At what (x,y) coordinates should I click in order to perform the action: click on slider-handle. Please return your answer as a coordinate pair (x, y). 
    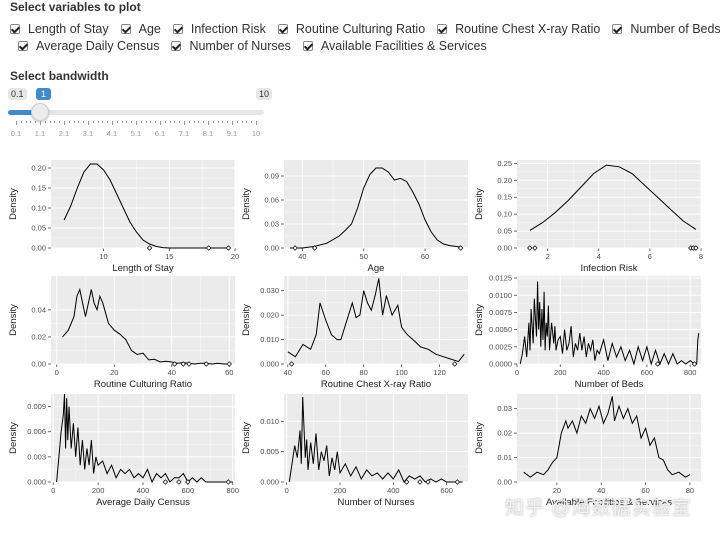
    Looking at the image, I should click on (40, 112).